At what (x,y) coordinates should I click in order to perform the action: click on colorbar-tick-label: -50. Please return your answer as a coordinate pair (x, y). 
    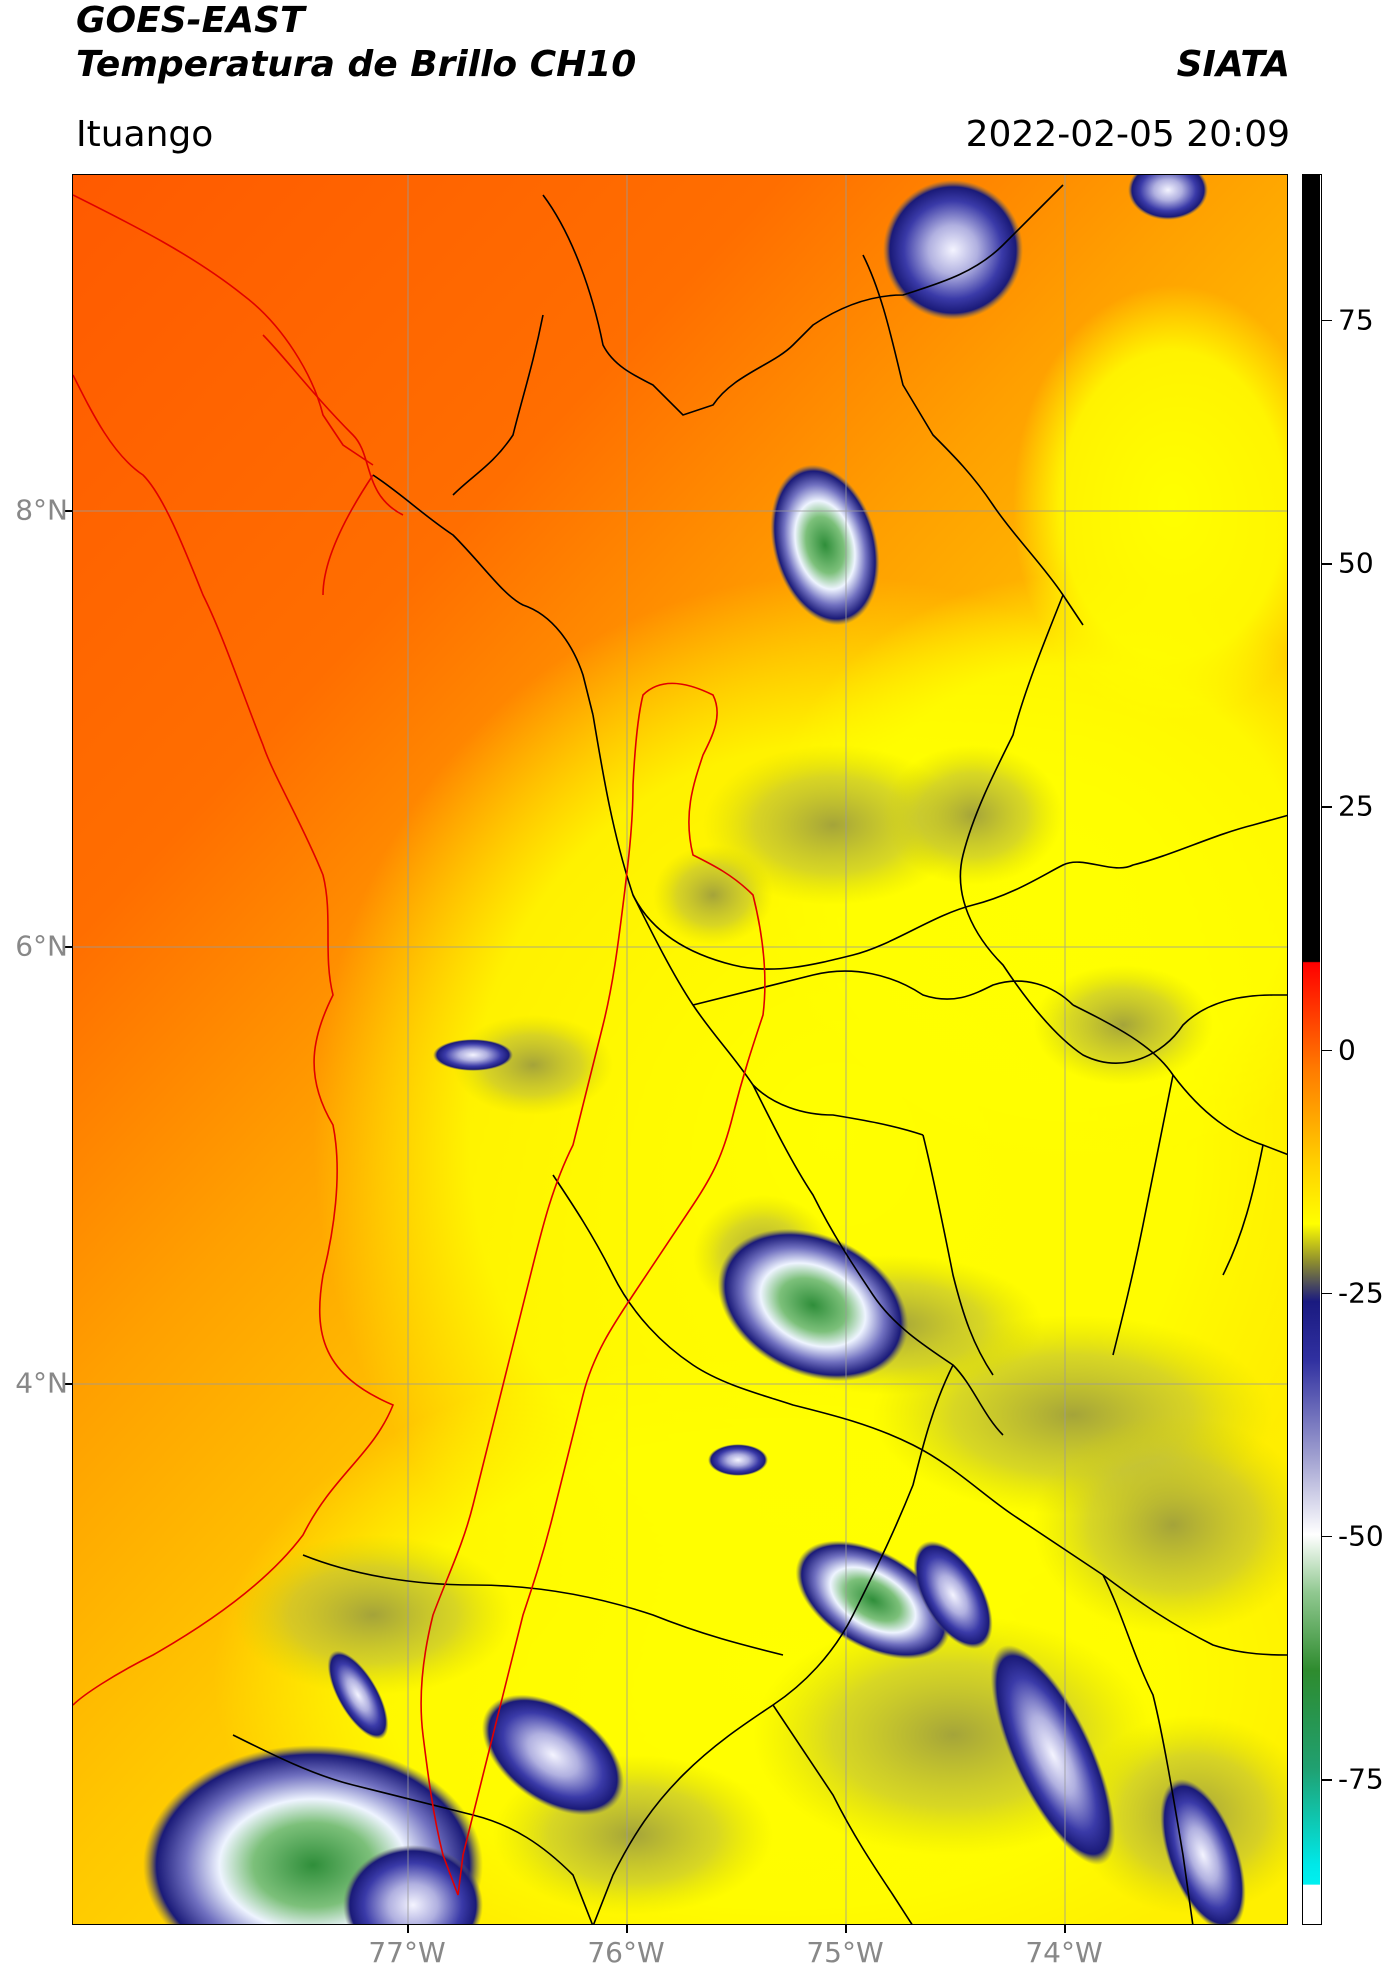
    Looking at the image, I should click on (1361, 1536).